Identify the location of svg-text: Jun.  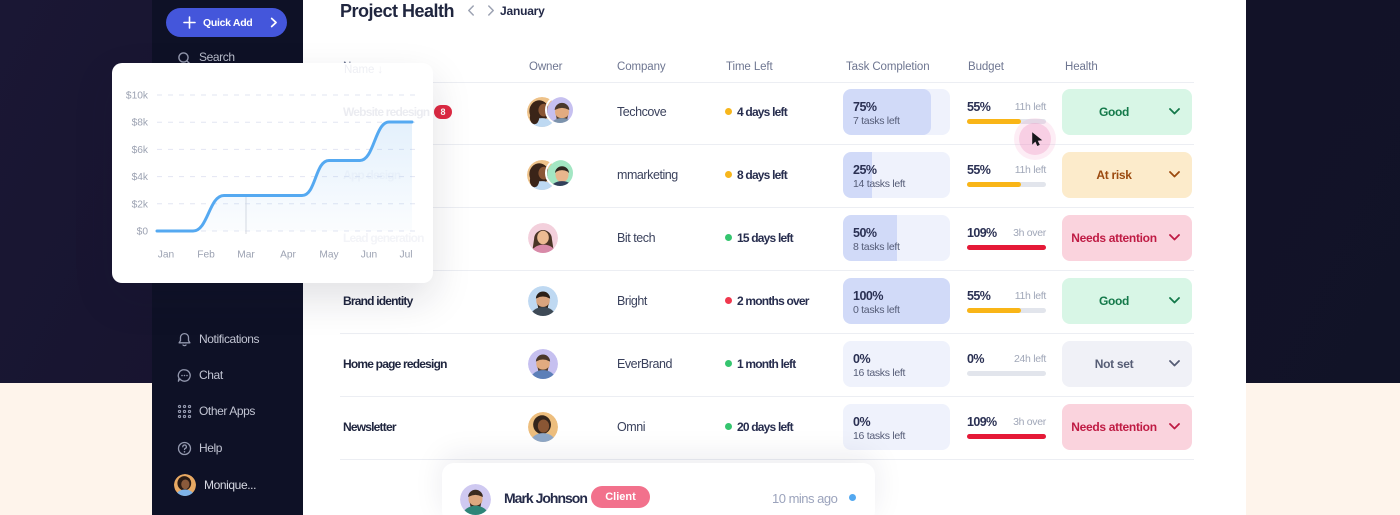
(369, 255).